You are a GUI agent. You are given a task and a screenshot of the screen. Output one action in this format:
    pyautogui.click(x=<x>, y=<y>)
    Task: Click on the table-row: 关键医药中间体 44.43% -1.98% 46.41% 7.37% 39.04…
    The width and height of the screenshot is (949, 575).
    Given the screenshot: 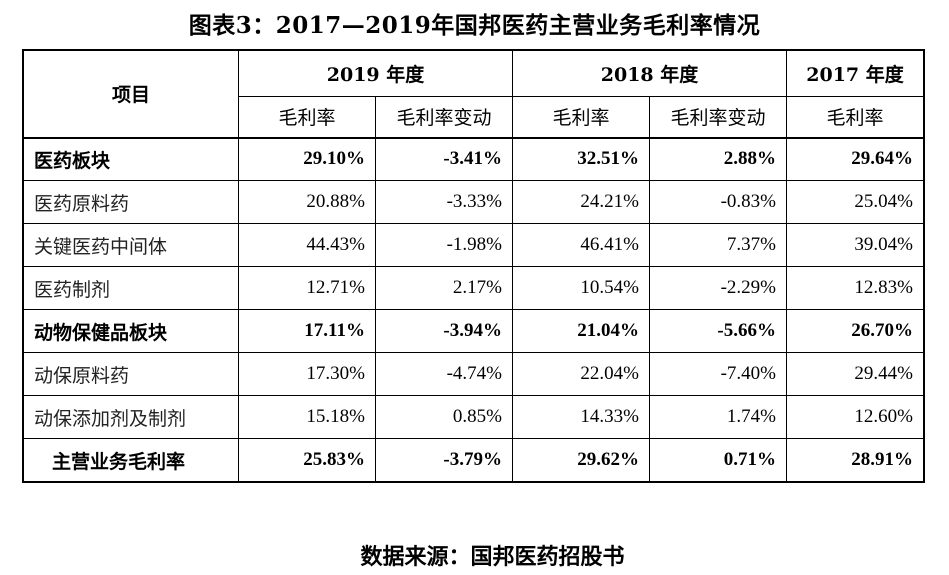 What is the action you would take?
    pyautogui.click(x=473, y=245)
    